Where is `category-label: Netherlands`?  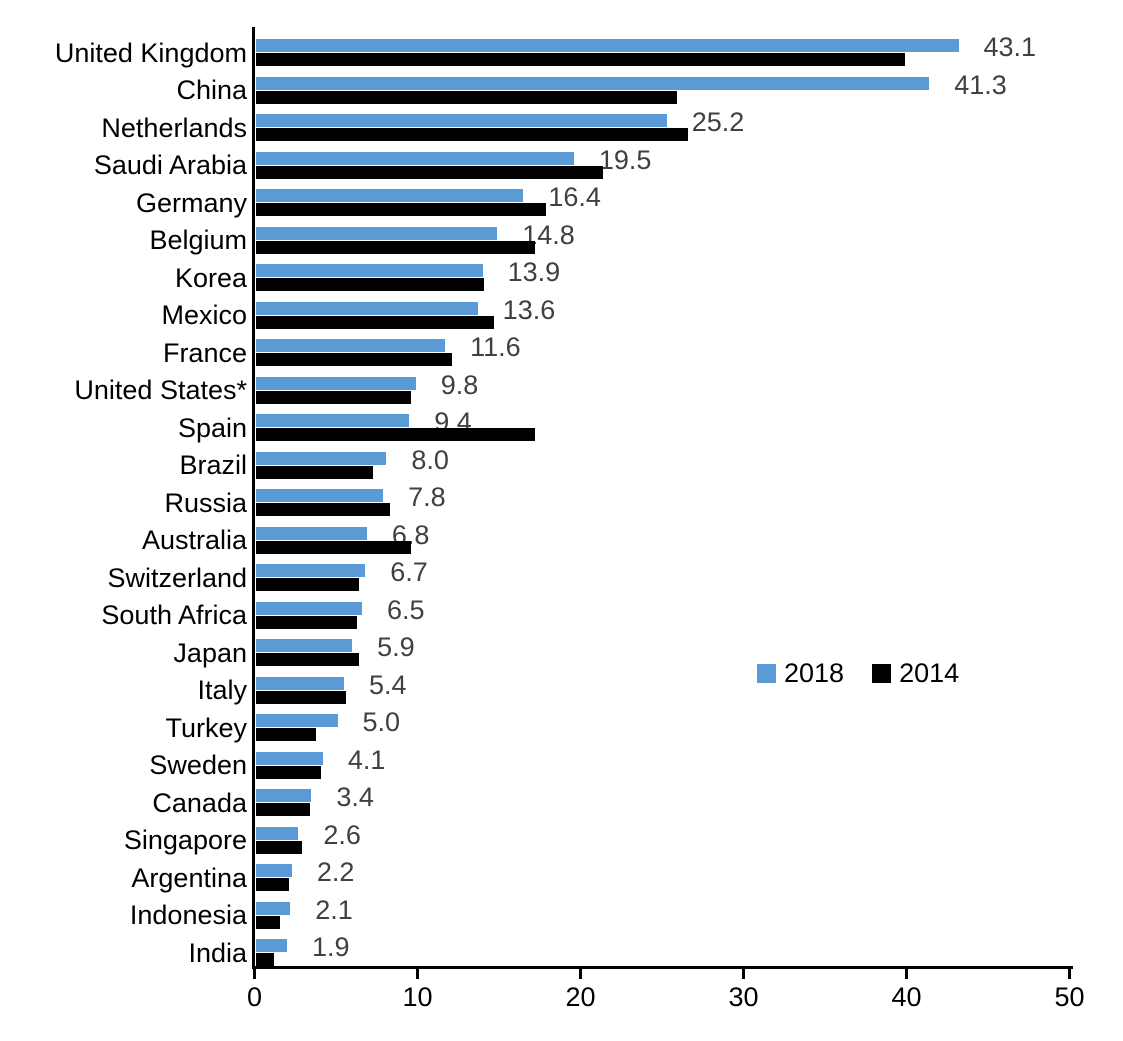 category-label: Netherlands is located at coordinates (174, 127).